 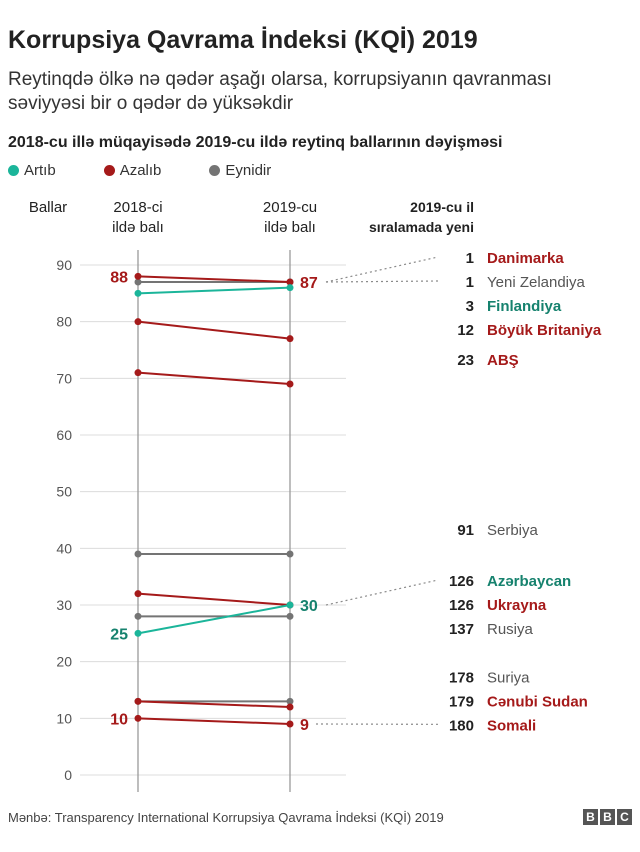 What do you see at coordinates (465, 360) in the screenshot?
I see `rank-number: 23` at bounding box center [465, 360].